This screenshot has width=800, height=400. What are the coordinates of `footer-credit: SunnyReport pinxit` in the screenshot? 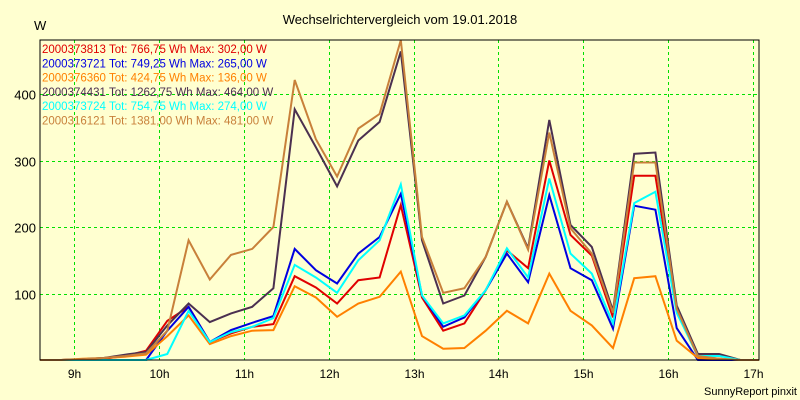 It's located at (750, 392).